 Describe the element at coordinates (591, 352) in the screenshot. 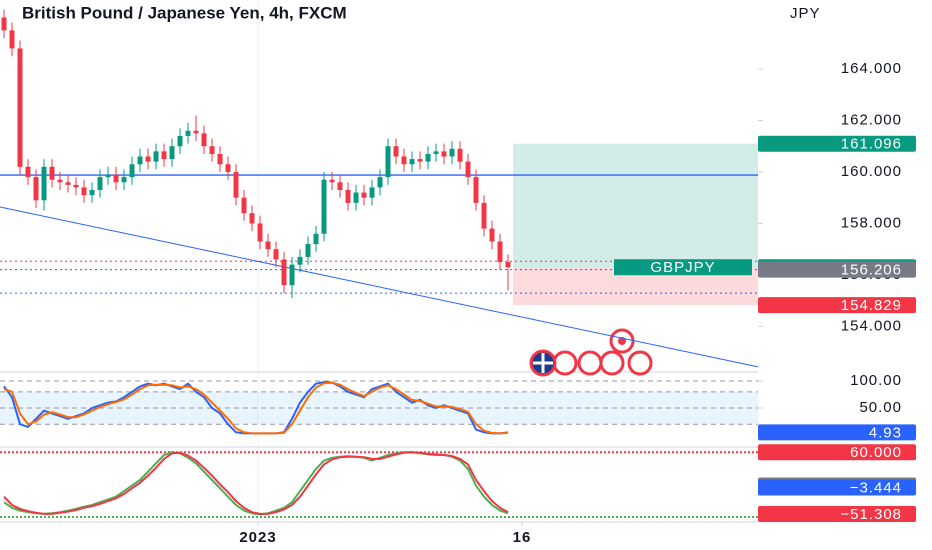

I see `flag-icons` at that location.